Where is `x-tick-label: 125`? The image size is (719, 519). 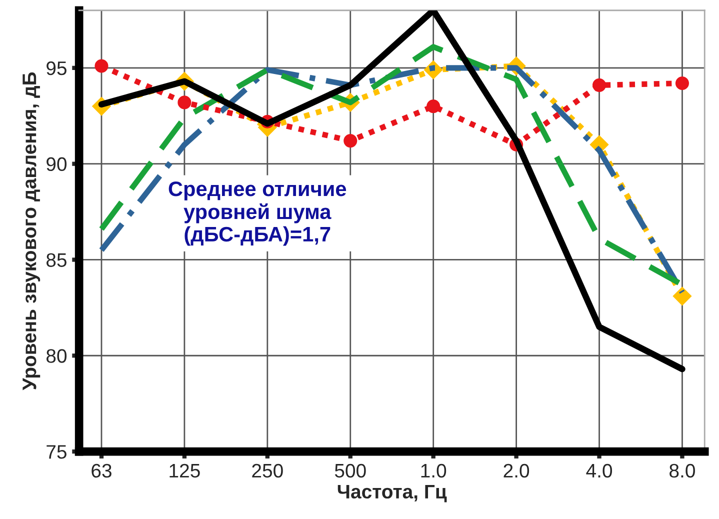
x-tick-label: 125 is located at coordinates (185, 471).